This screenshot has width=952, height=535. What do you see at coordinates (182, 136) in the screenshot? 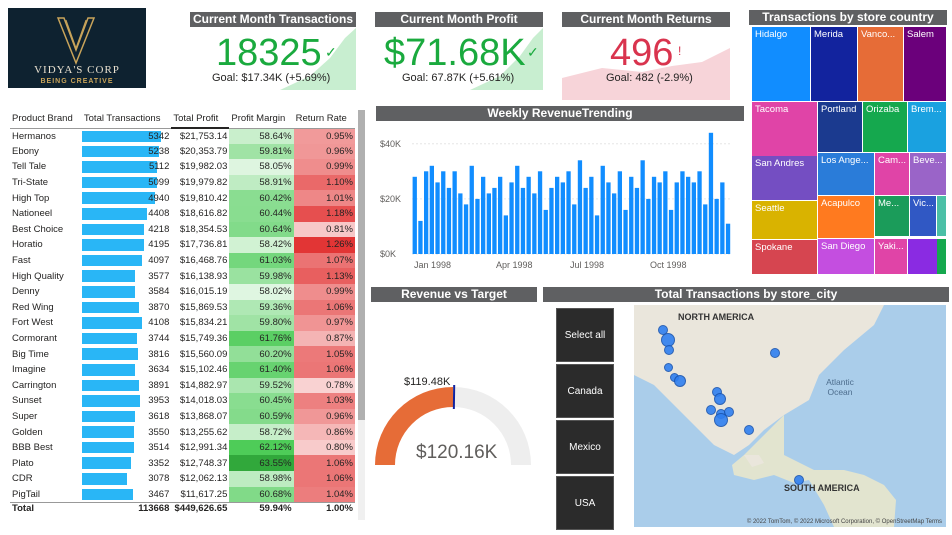
I see `table-row: Hermanos 5342 $21,753.14 58.64% 0.95%` at bounding box center [182, 136].